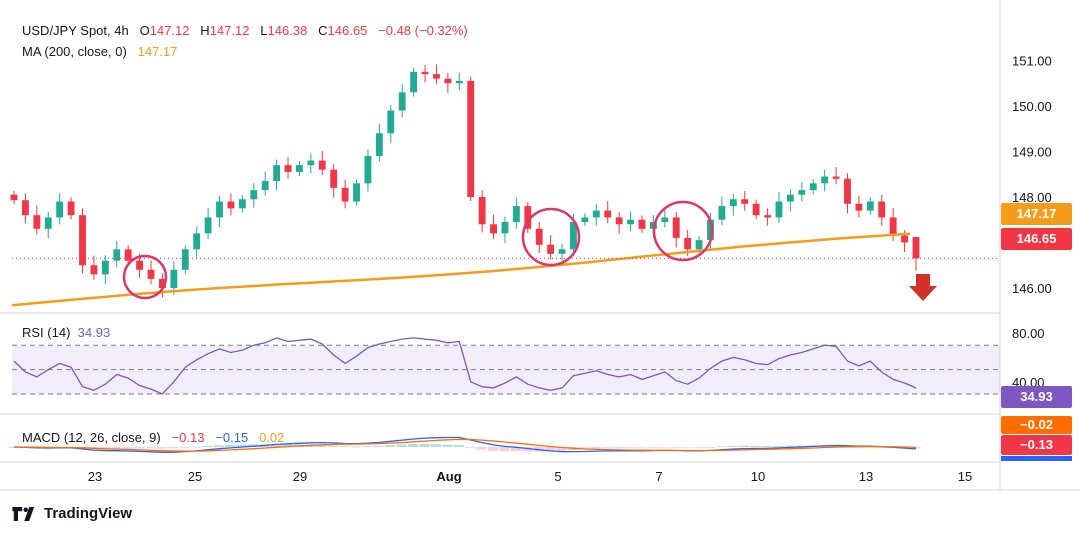  I want to click on close-value: 146.65, so click(347, 30).